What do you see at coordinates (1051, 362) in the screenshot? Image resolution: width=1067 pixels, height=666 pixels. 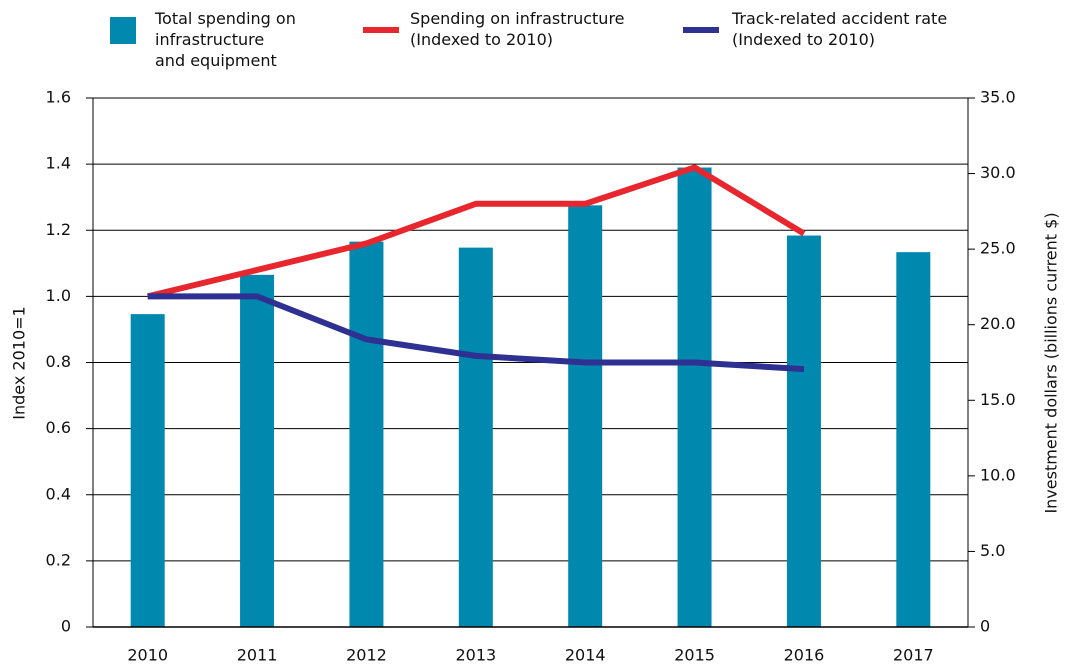 I see `y2-axis-label: Investment dollars (billions current $)` at bounding box center [1051, 362].